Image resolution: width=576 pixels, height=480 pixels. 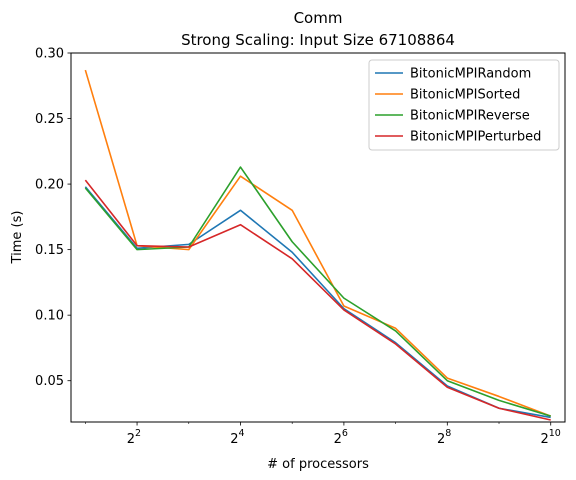 What do you see at coordinates (49, 250) in the screenshot?
I see `y-tick-label: 0.15` at bounding box center [49, 250].